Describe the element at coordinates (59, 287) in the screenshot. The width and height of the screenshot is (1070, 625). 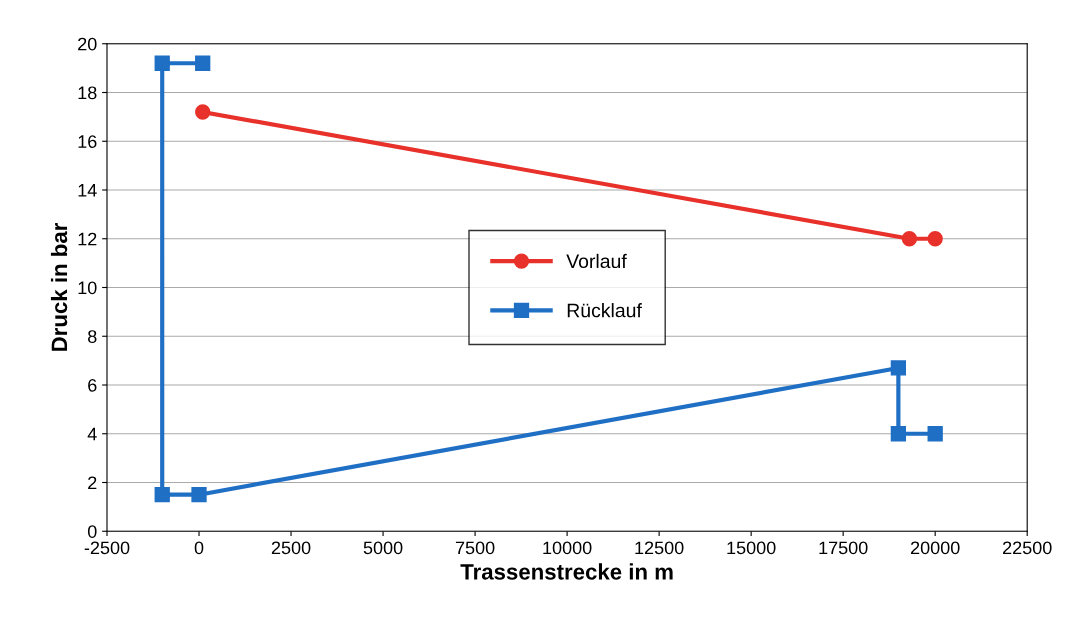
I see `y-axis-title: Druck in bar` at that location.